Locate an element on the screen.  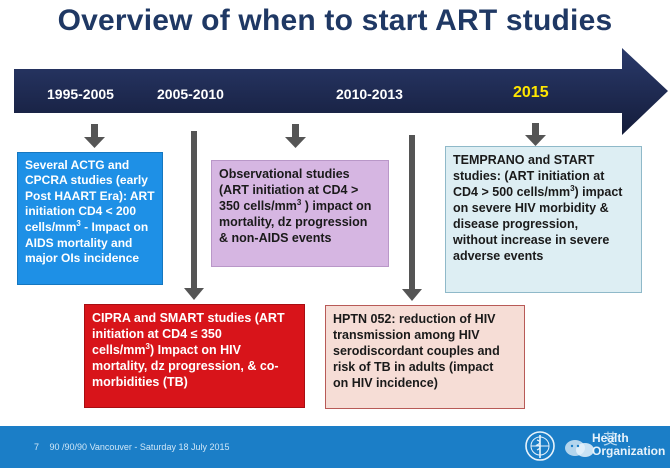
box-line: serodiscordant couples and is located at coordinates (416, 351).